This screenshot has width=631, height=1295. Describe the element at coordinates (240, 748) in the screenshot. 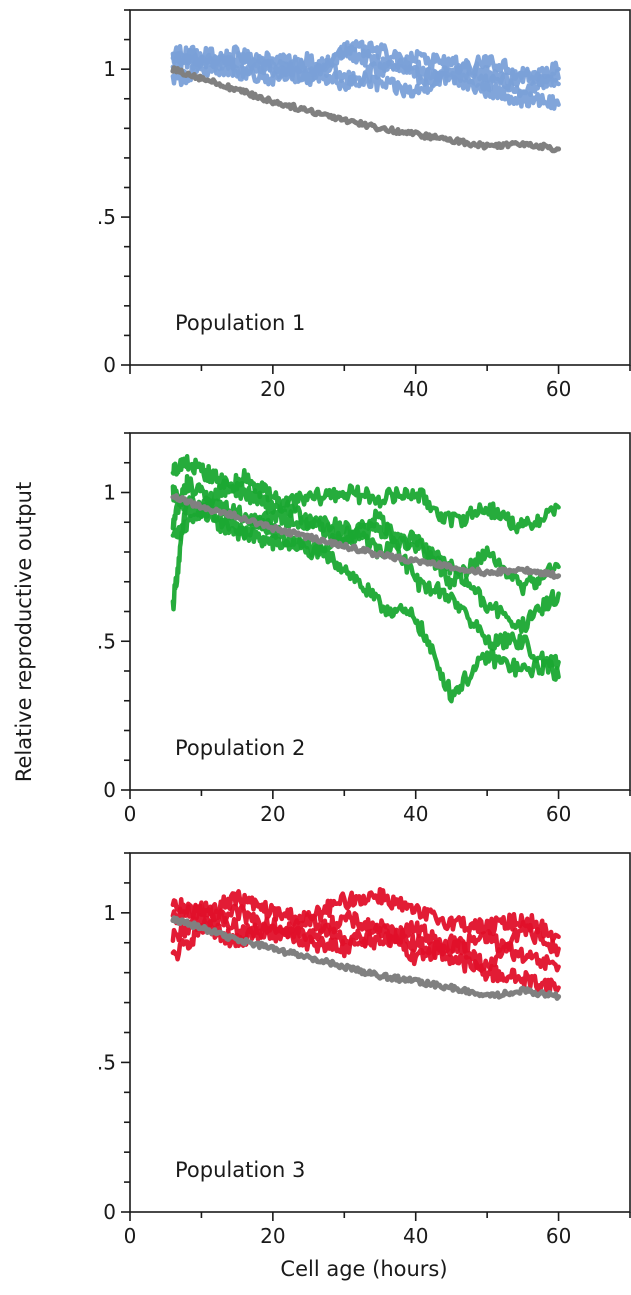

I see `population-label: Population 2` at that location.